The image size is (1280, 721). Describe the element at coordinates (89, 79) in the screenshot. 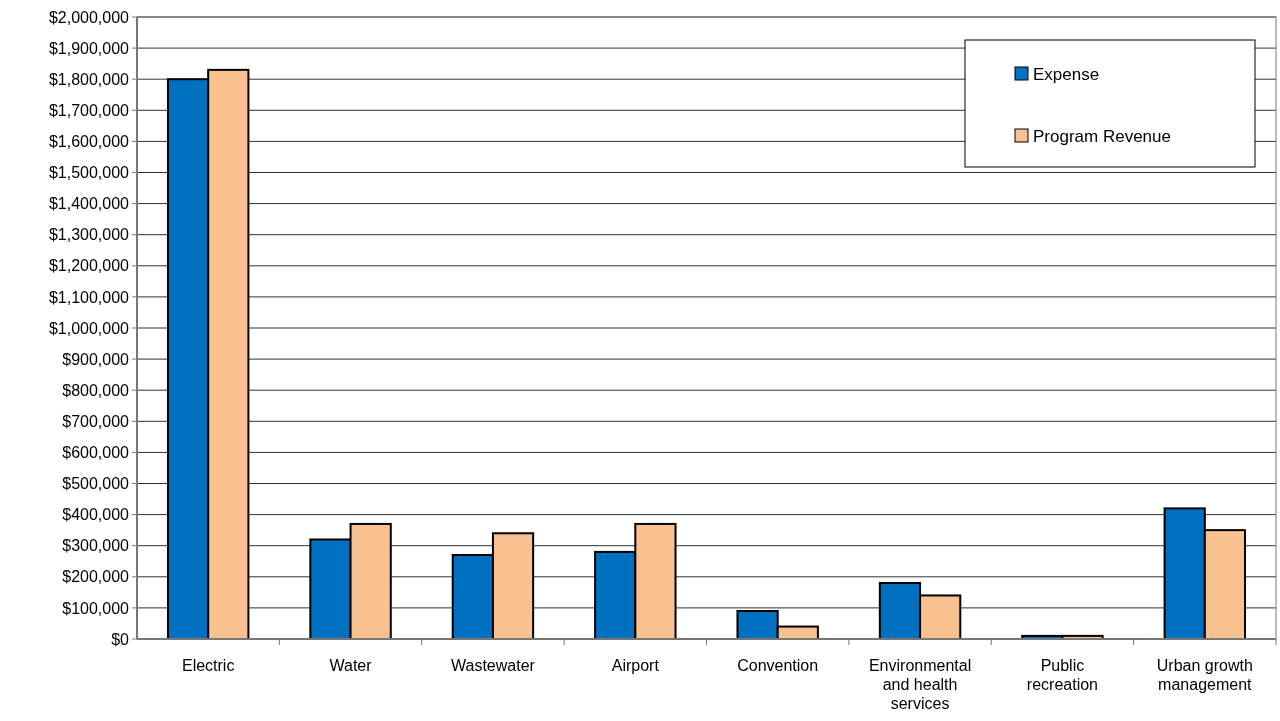

I see `y-tick-label: $1,800,000` at that location.